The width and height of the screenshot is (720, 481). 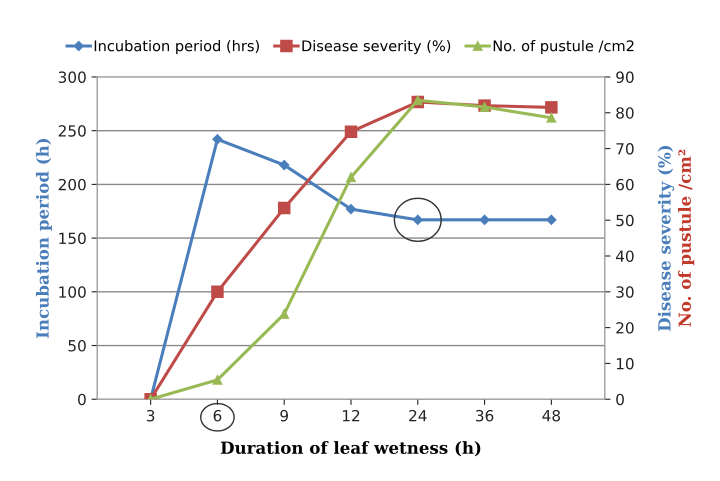 What do you see at coordinates (485, 416) in the screenshot?
I see `x-tick-label: 36` at bounding box center [485, 416].